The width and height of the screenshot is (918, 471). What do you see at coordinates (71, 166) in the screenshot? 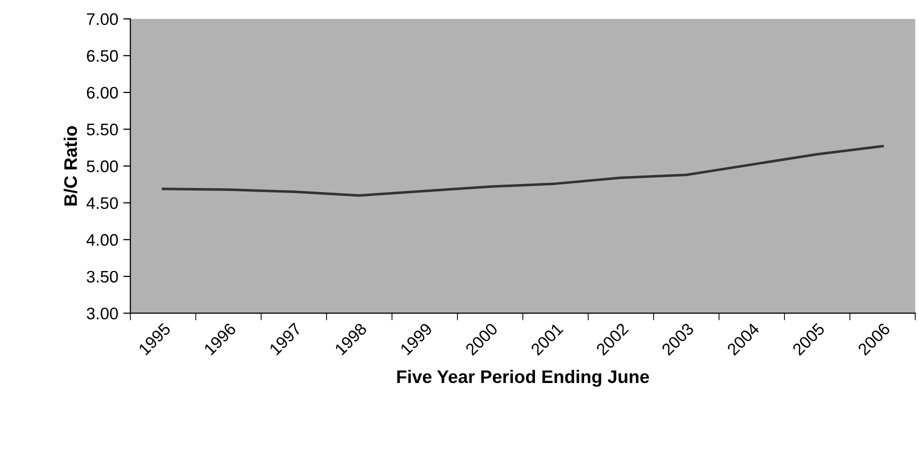
I see `y-axis-title: B/C Ratio` at bounding box center [71, 166].